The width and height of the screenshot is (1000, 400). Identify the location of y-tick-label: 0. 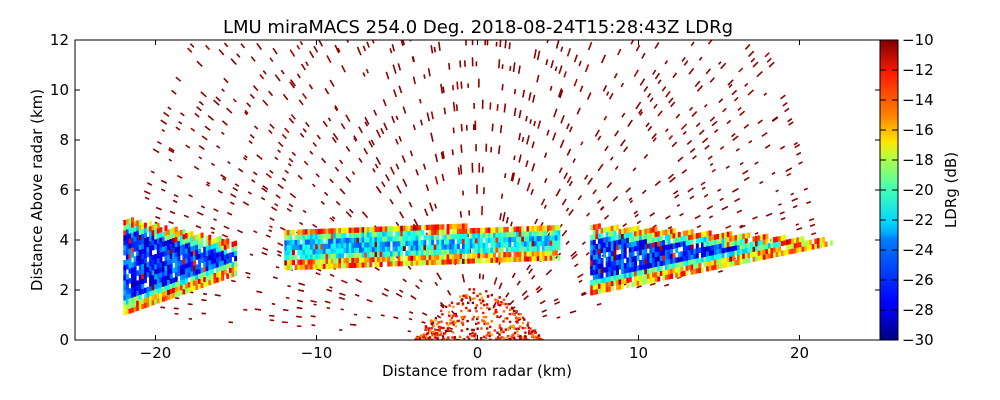
(64, 340).